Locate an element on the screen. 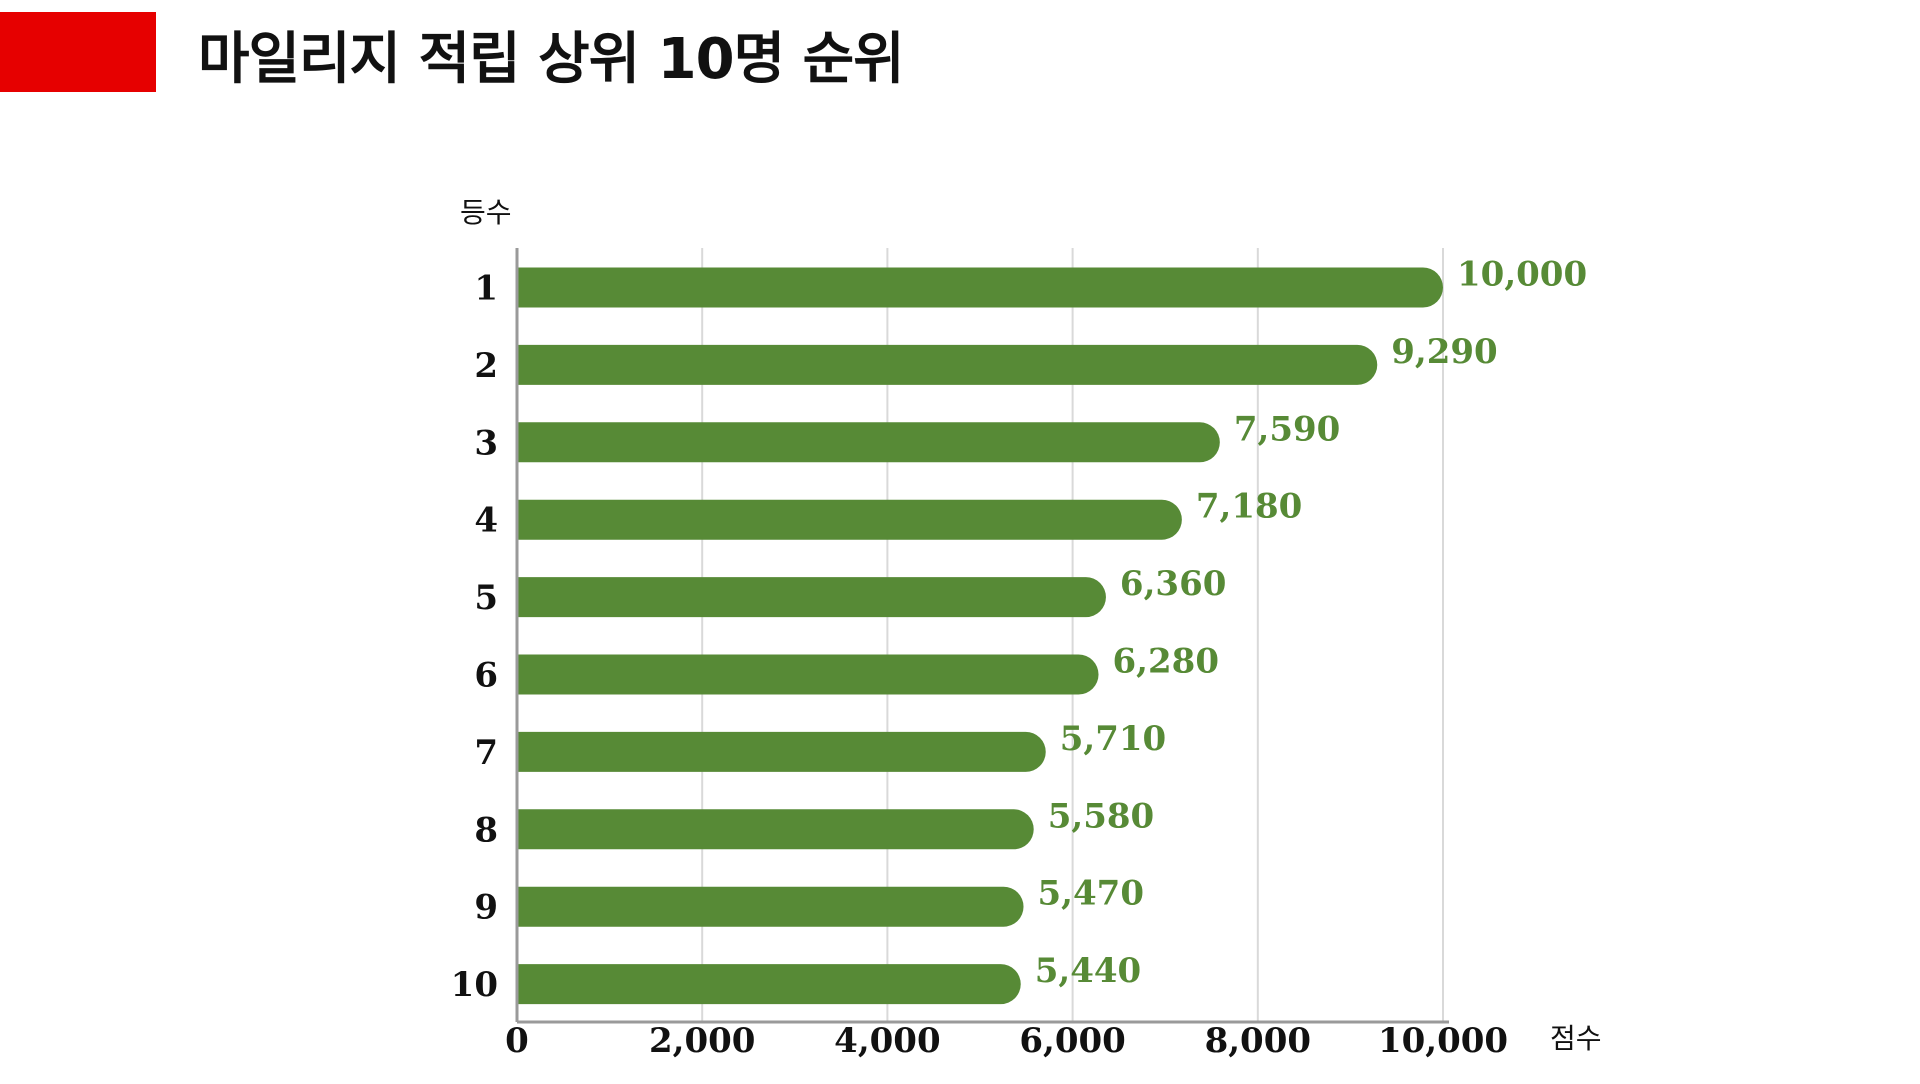  y-tick-label: 8 is located at coordinates (486, 830).